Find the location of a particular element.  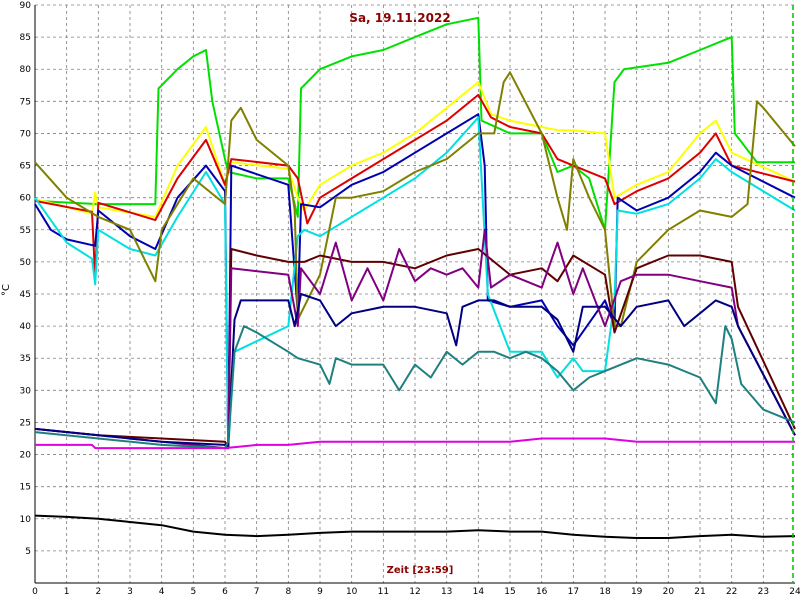

x-tick-label: 11 is located at coordinates (383, 592).